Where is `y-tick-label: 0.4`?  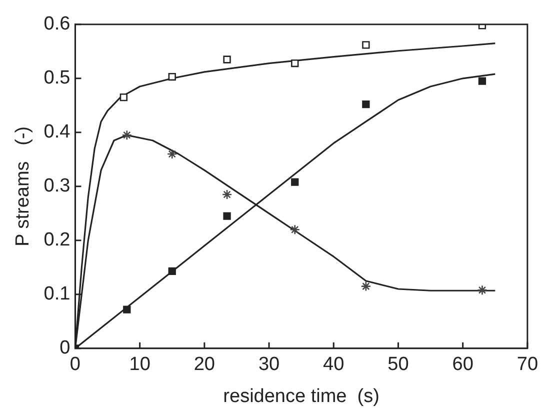 y-tick-label: 0.4 is located at coordinates (57, 132).